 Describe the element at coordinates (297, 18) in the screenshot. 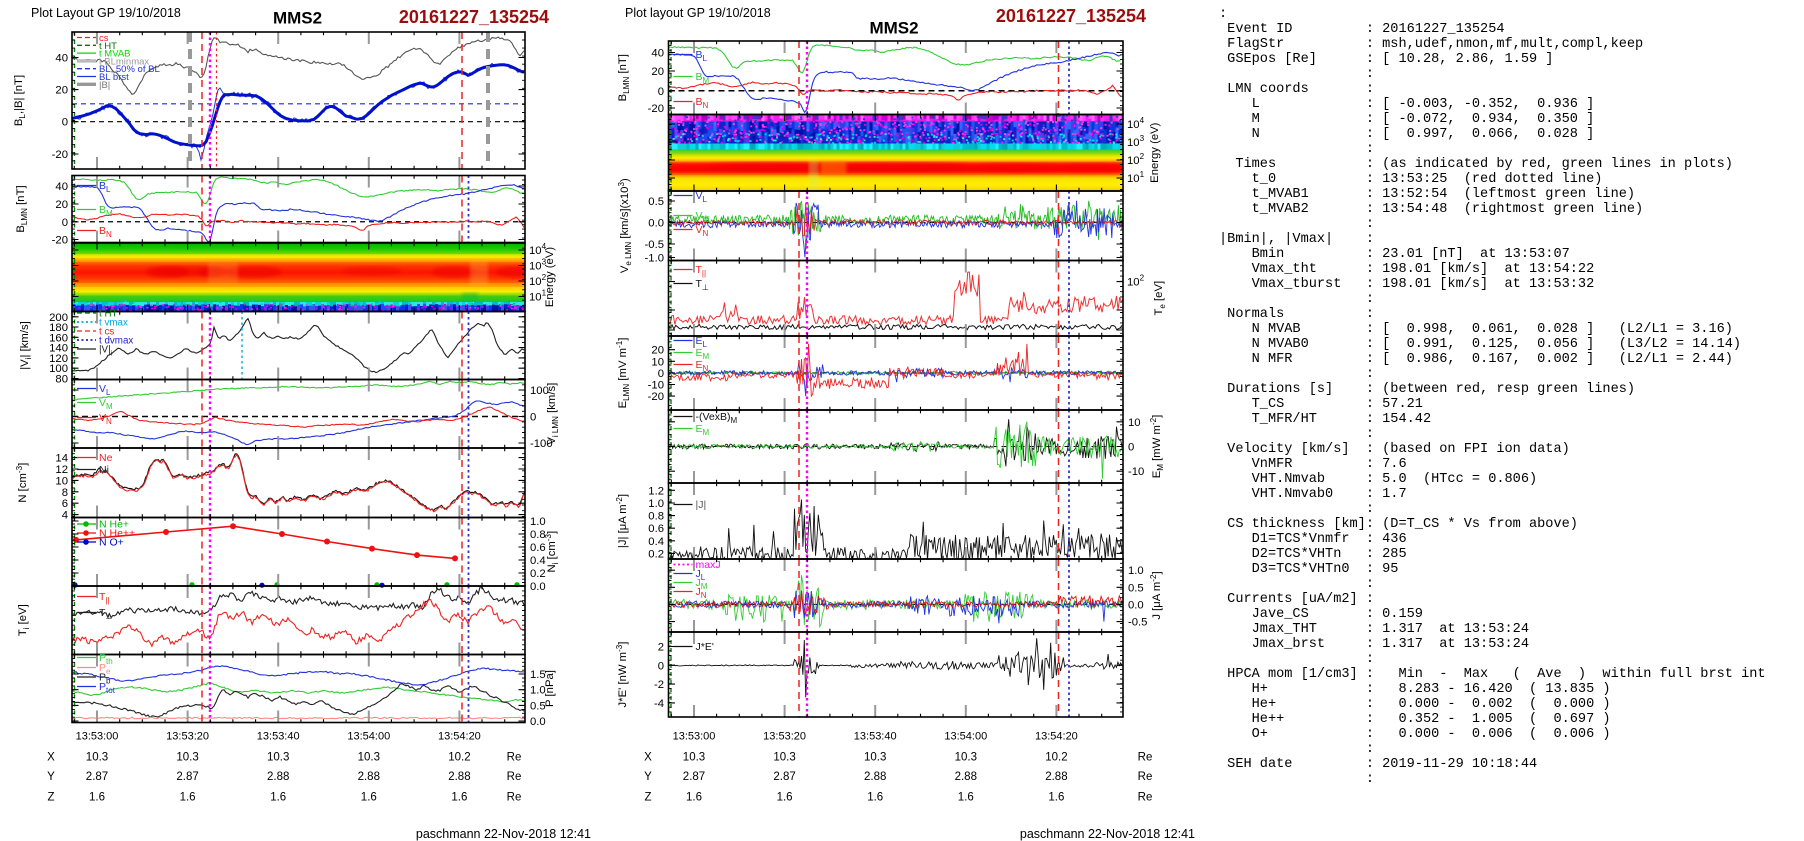

I see `svg-text: MMS2` at that location.